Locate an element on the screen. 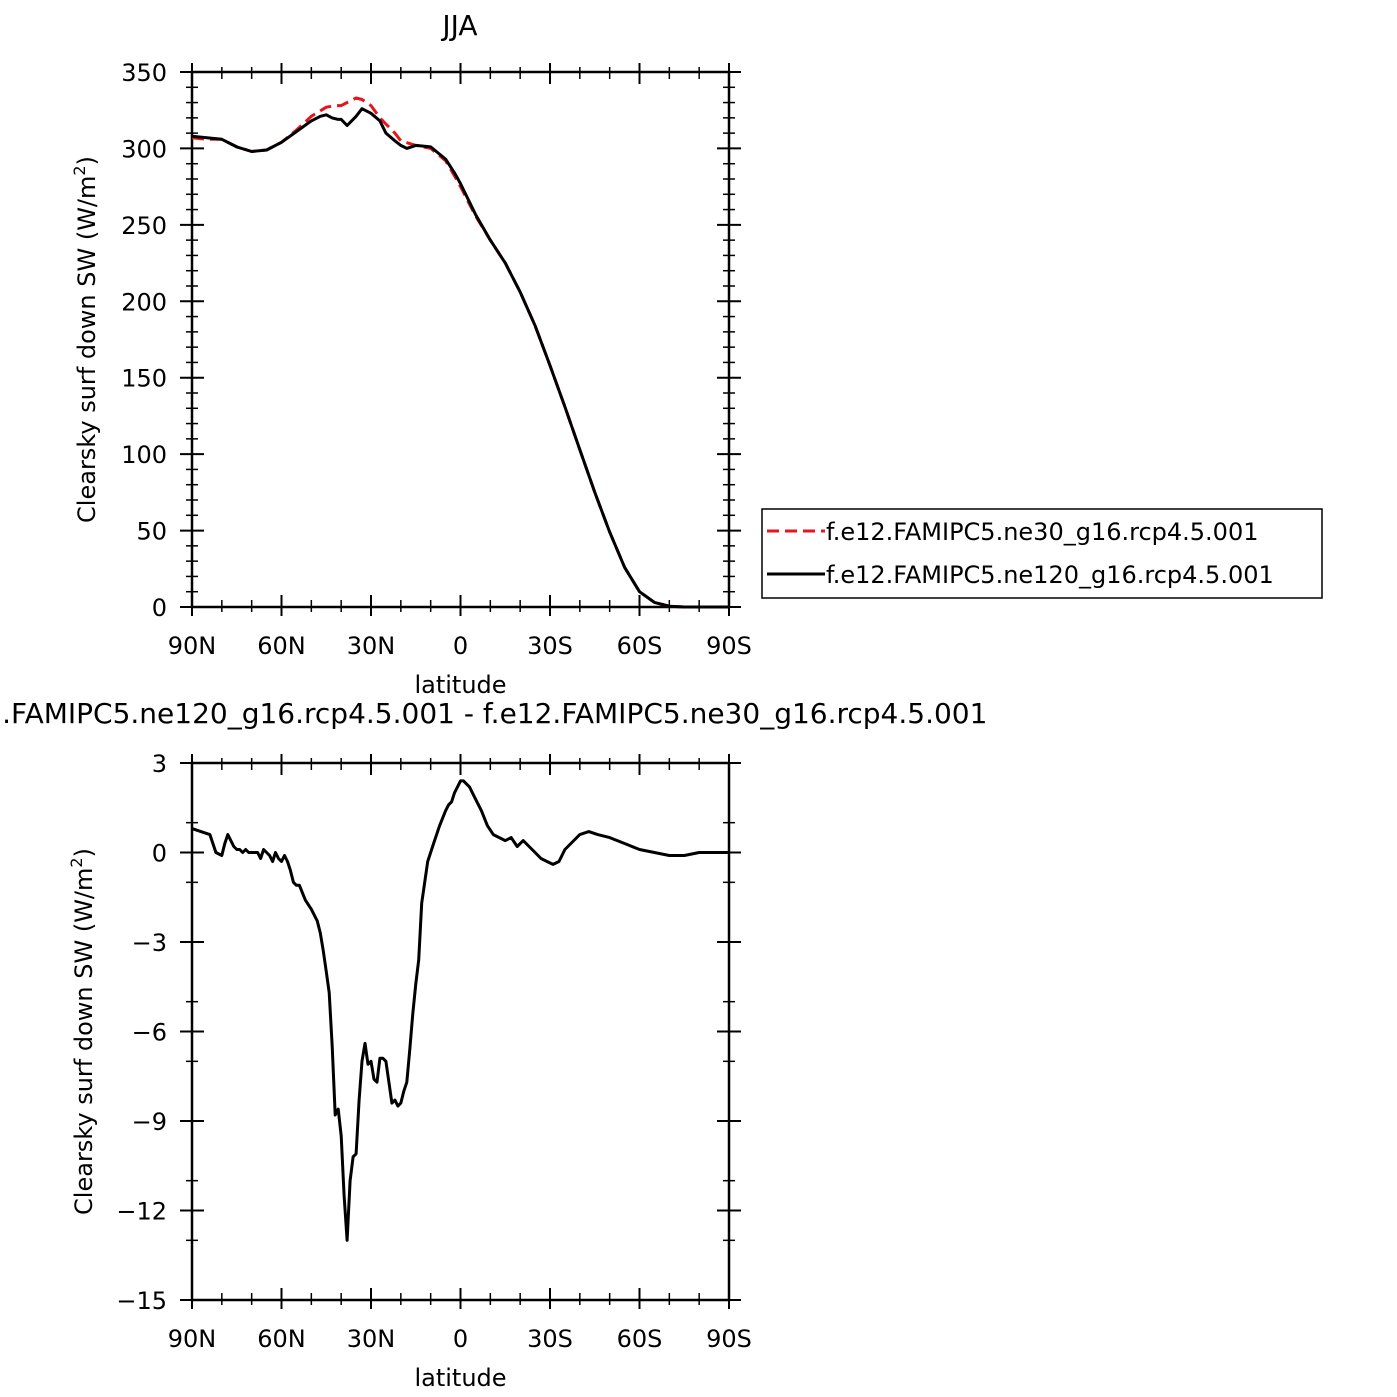  y-tick-label: −9 is located at coordinates (149, 1122).